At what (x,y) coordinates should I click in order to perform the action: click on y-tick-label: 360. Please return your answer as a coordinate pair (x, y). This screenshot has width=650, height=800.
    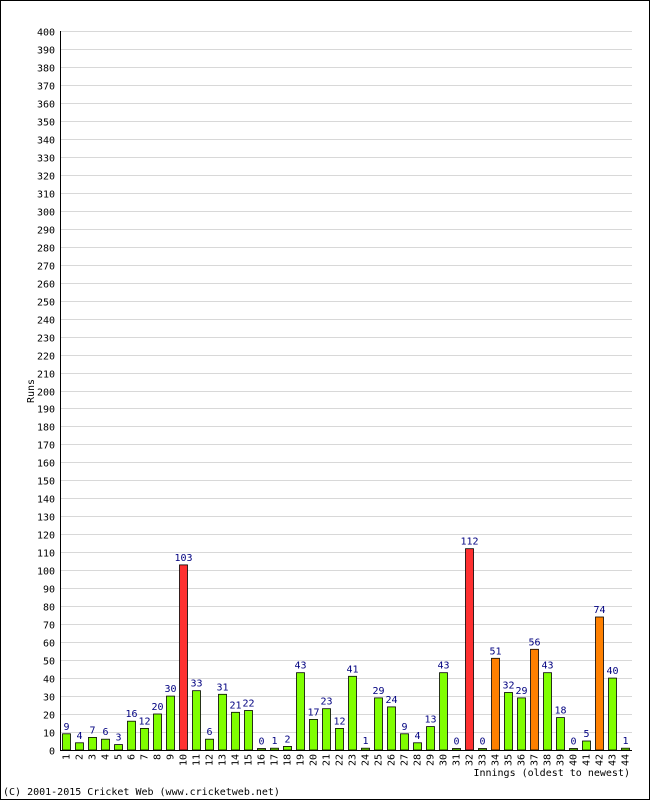
    Looking at the image, I should click on (46, 105).